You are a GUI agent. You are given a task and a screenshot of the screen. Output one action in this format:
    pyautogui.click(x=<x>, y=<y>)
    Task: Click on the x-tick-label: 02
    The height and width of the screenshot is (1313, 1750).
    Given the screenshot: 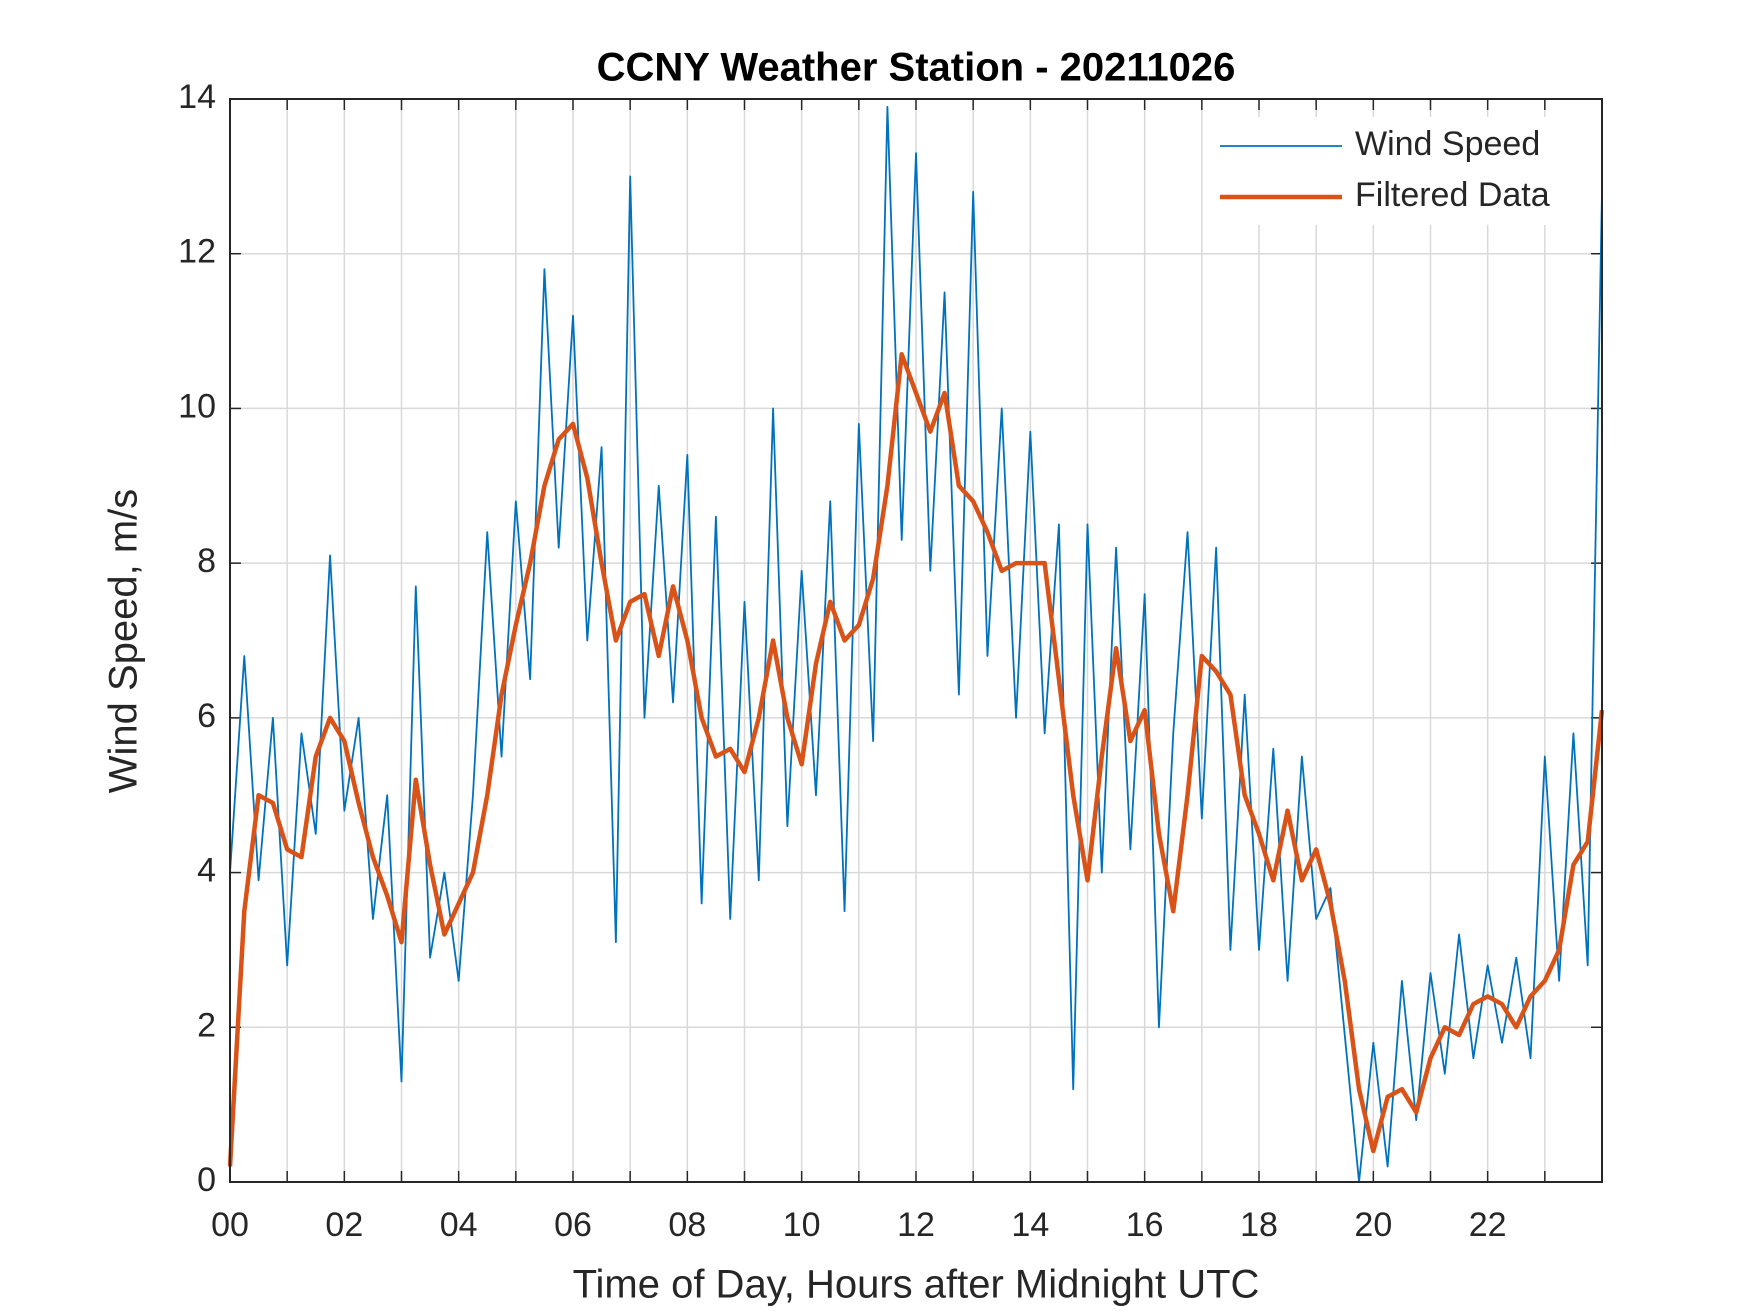 What is the action you would take?
    pyautogui.click(x=344, y=1225)
    